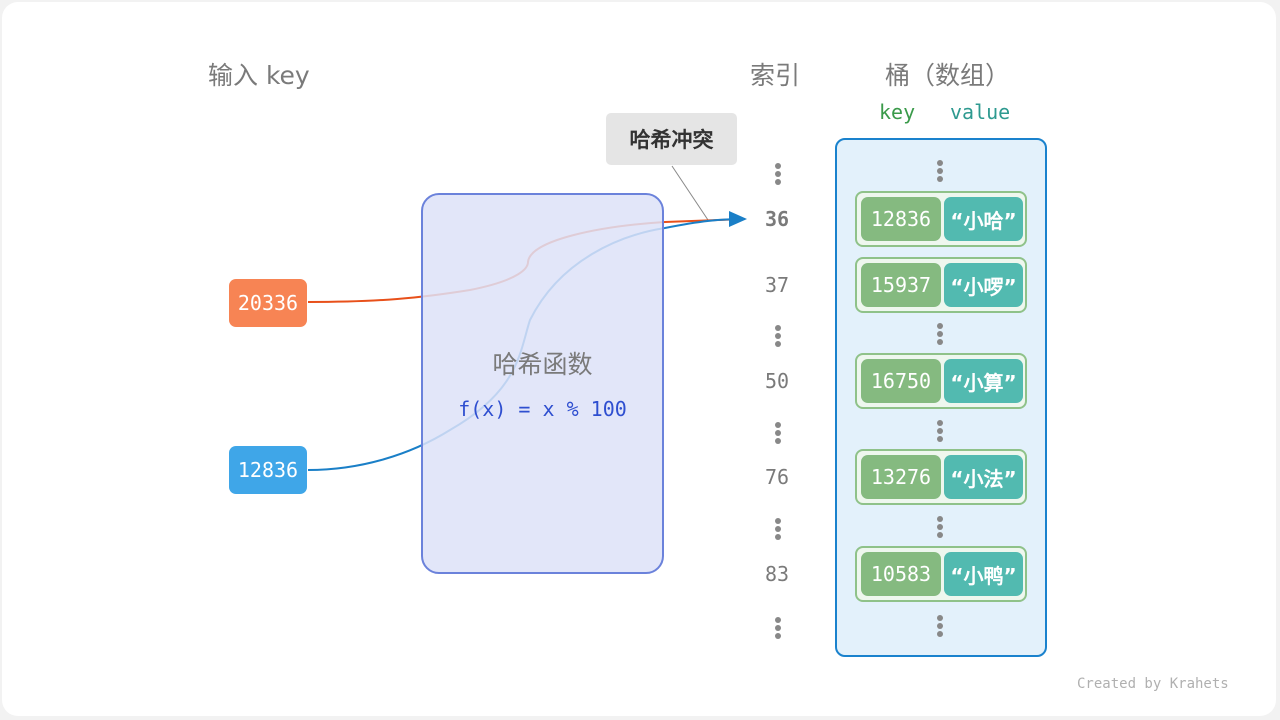 The height and width of the screenshot is (720, 1280). What do you see at coordinates (690, 193) in the screenshot?
I see `collision-pointer-line` at bounding box center [690, 193].